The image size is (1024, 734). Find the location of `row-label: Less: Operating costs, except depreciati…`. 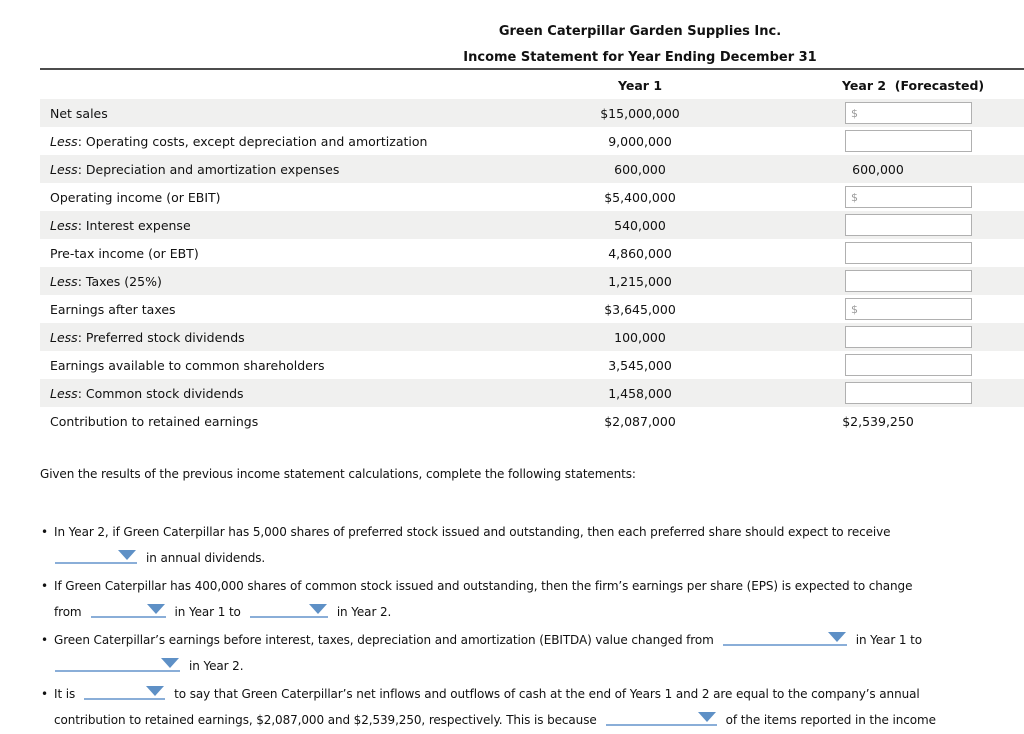

row-label: Less: Operating costs, except depreciati… is located at coordinates (239, 141).